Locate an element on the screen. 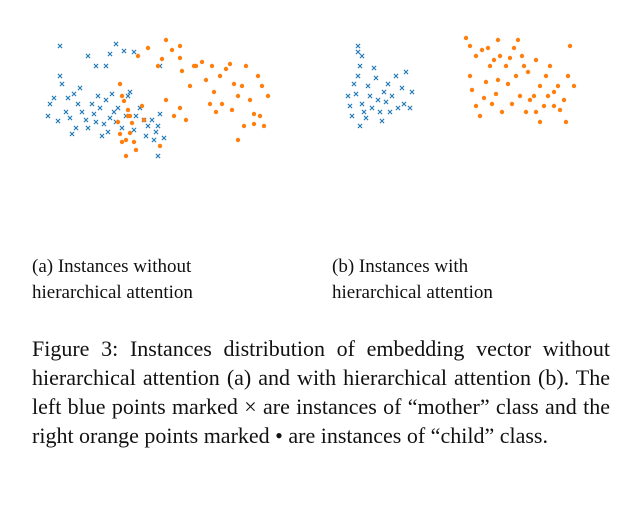  scatter-b-canvas is located at coordinates (461, 82).